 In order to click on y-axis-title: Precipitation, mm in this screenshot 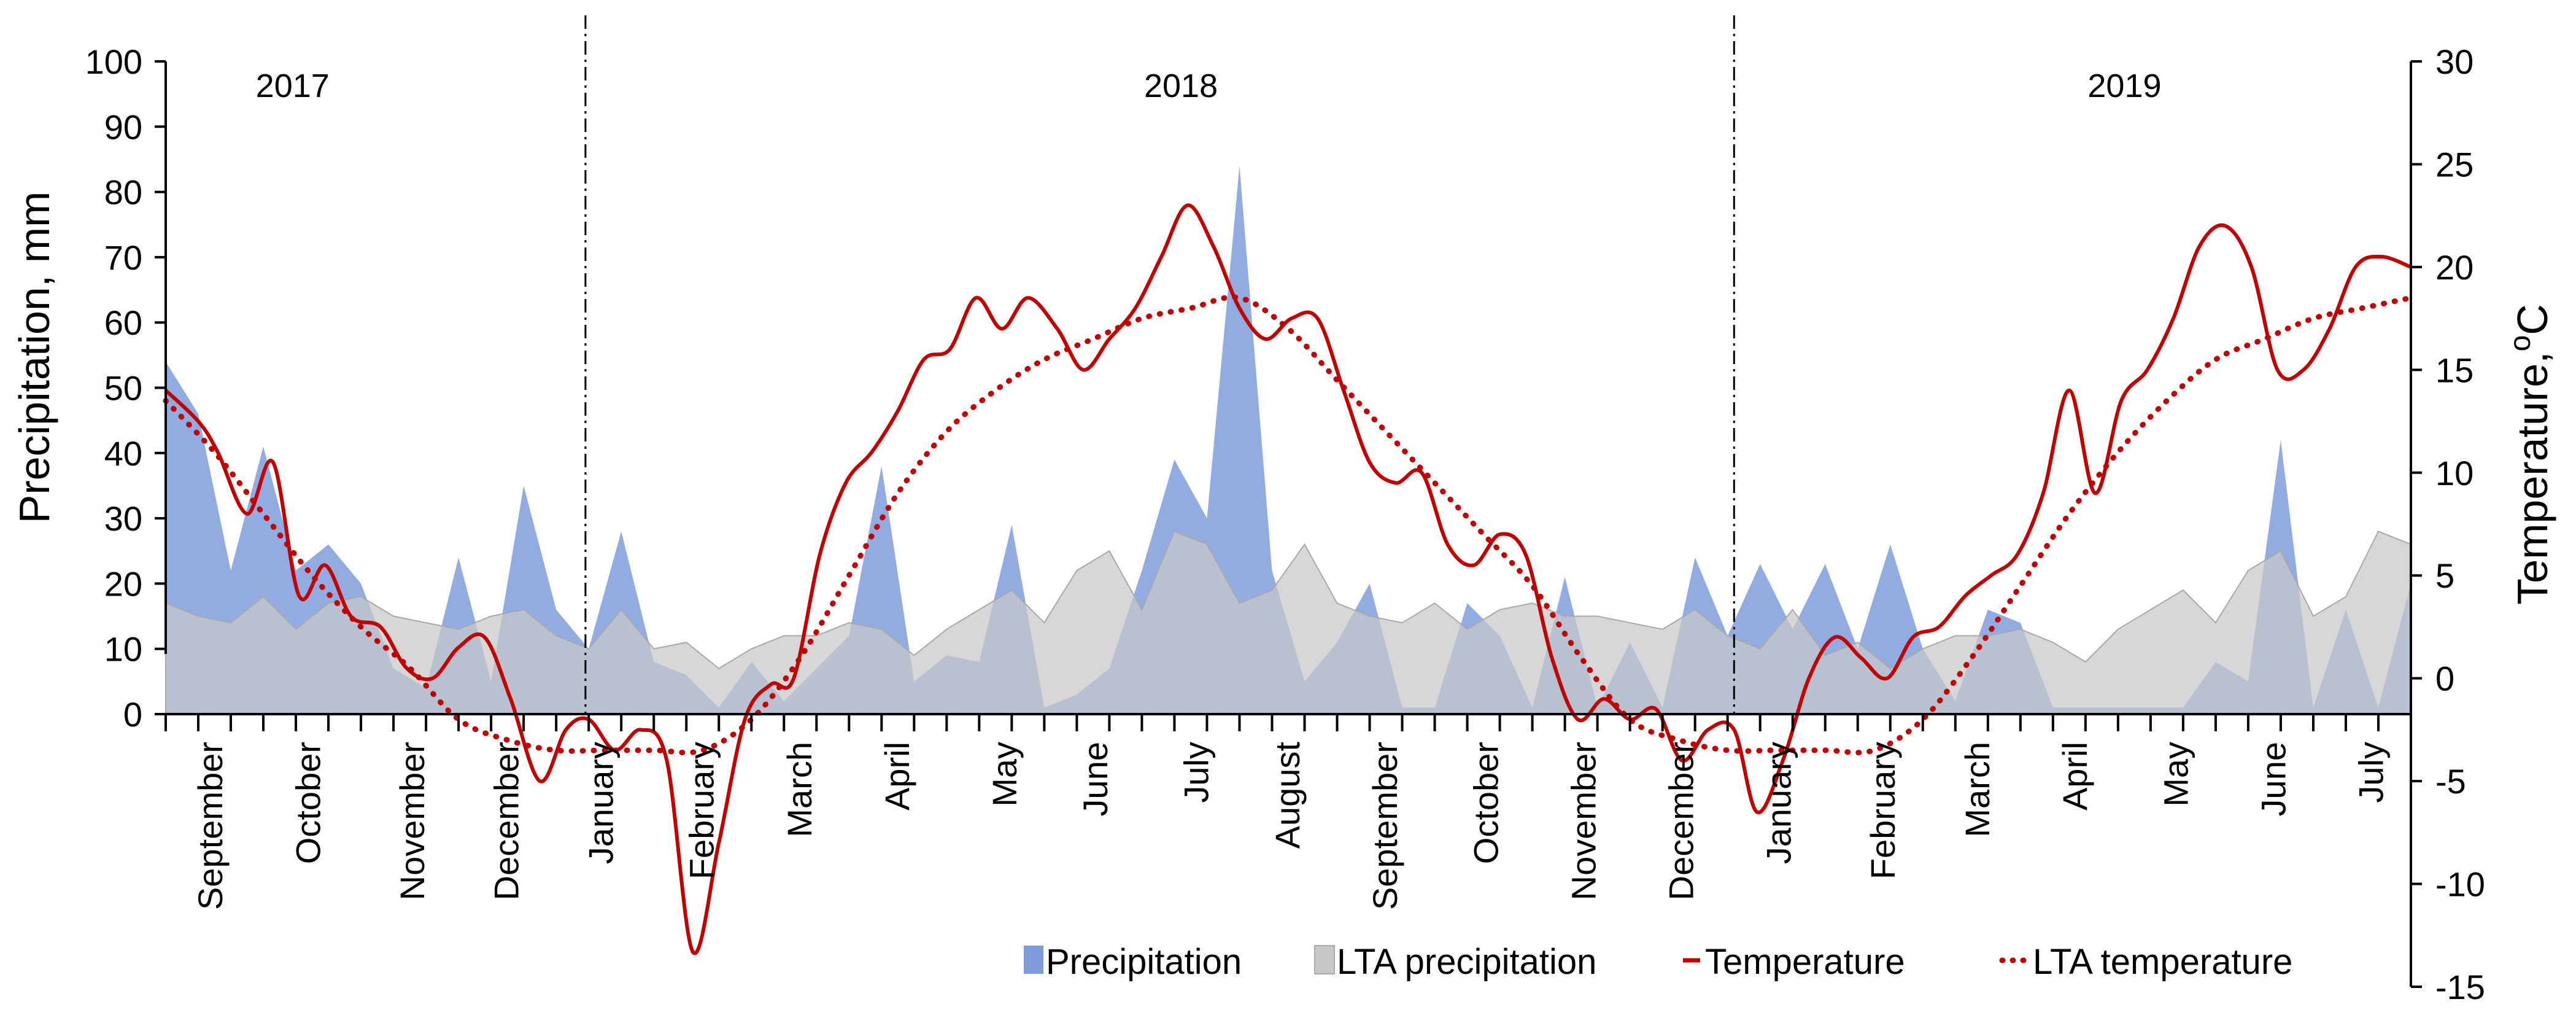, I will do `click(34, 358)`.